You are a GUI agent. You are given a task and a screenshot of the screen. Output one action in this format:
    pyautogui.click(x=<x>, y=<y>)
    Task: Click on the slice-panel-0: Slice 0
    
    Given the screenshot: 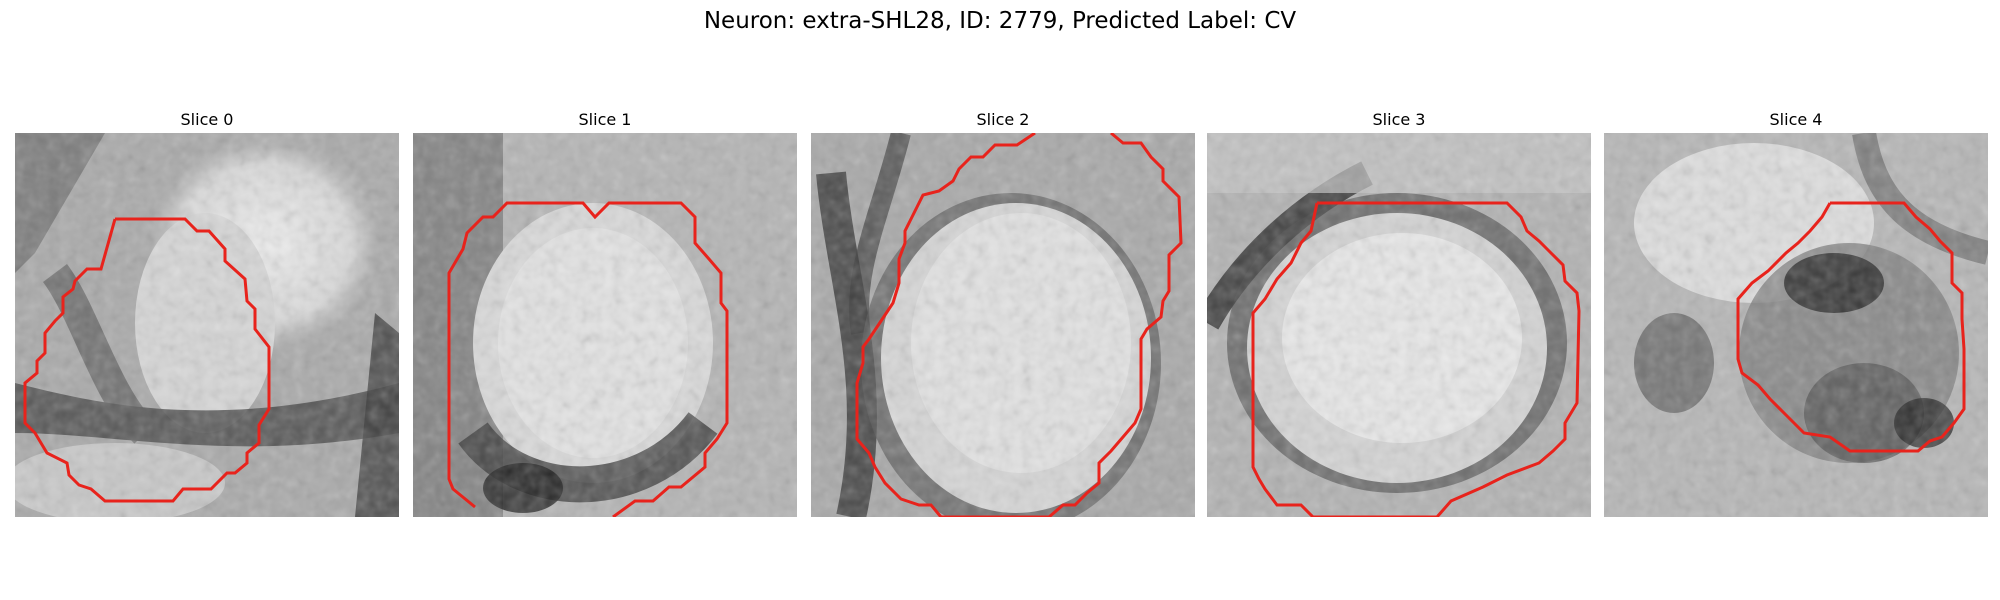 What is the action you would take?
    pyautogui.click(x=207, y=313)
    